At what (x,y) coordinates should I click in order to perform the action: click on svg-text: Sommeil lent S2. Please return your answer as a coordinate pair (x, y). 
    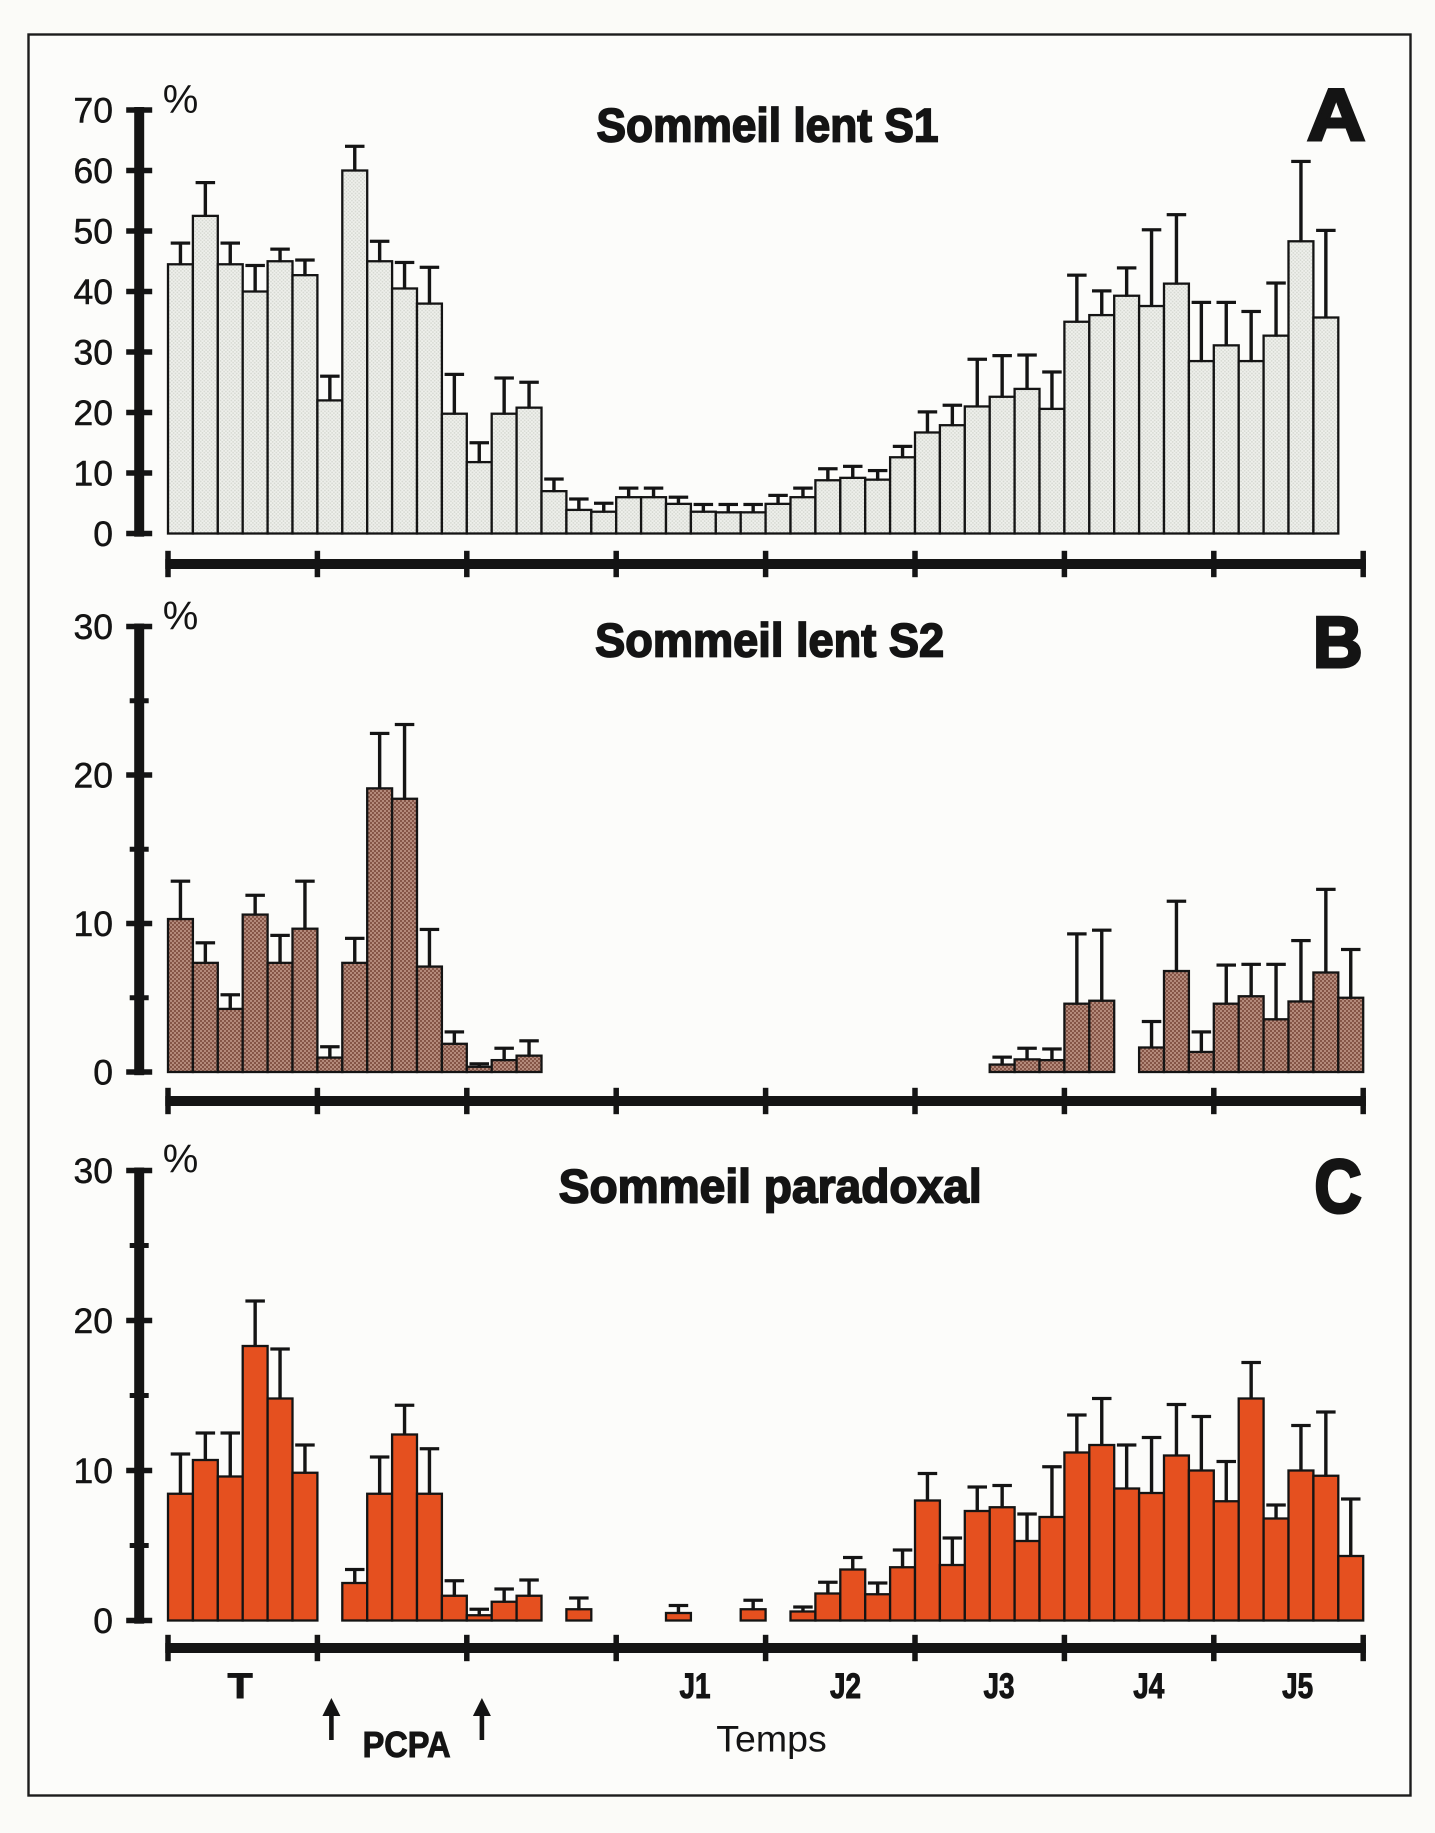
    Looking at the image, I should click on (769, 641).